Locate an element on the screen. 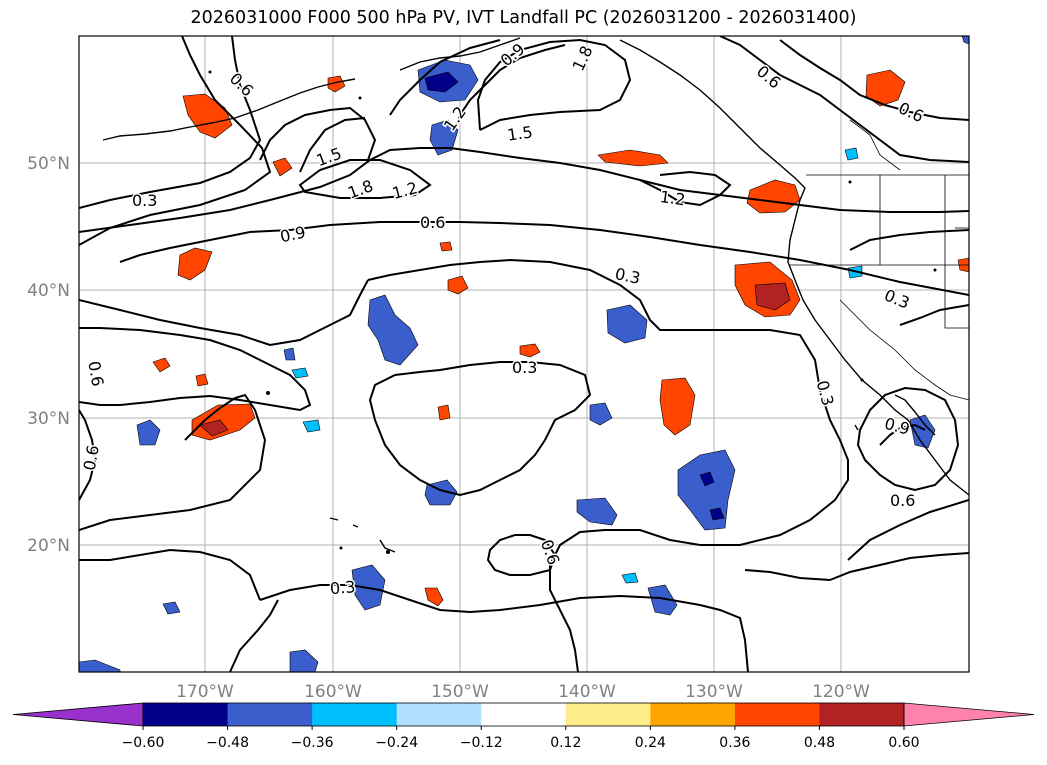  lon-label-150w: 150°W is located at coordinates (460, 692).